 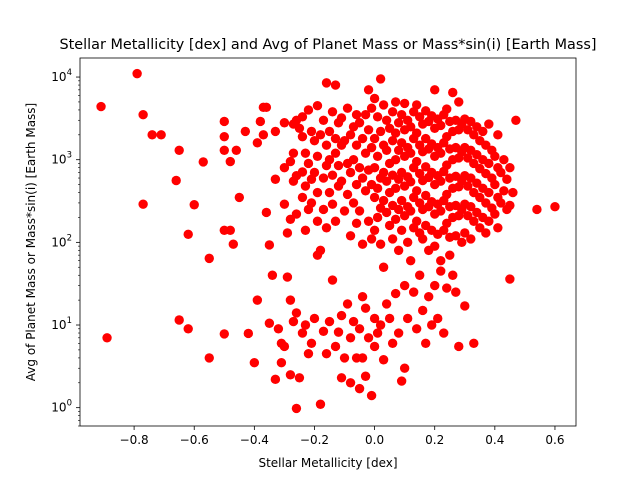 I want to click on x-tick-label: −0.6, so click(x=194, y=440).